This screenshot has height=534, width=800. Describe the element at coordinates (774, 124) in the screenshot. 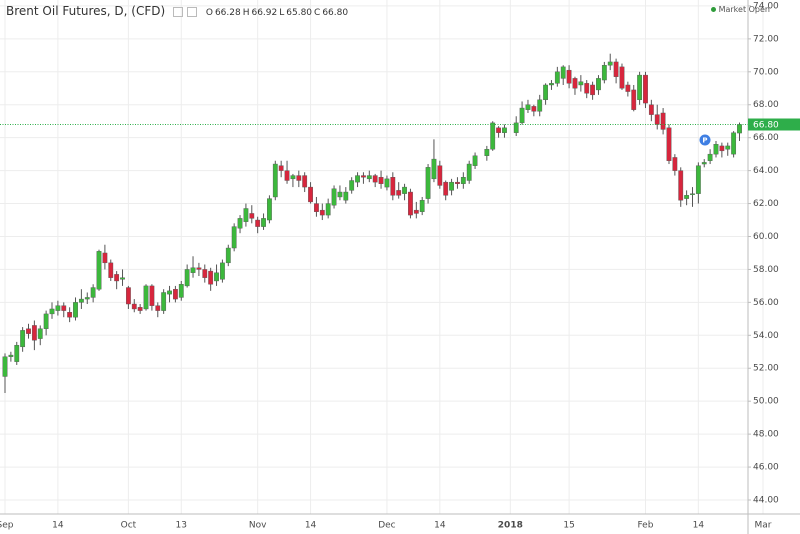

I see `price-label-box` at that location.